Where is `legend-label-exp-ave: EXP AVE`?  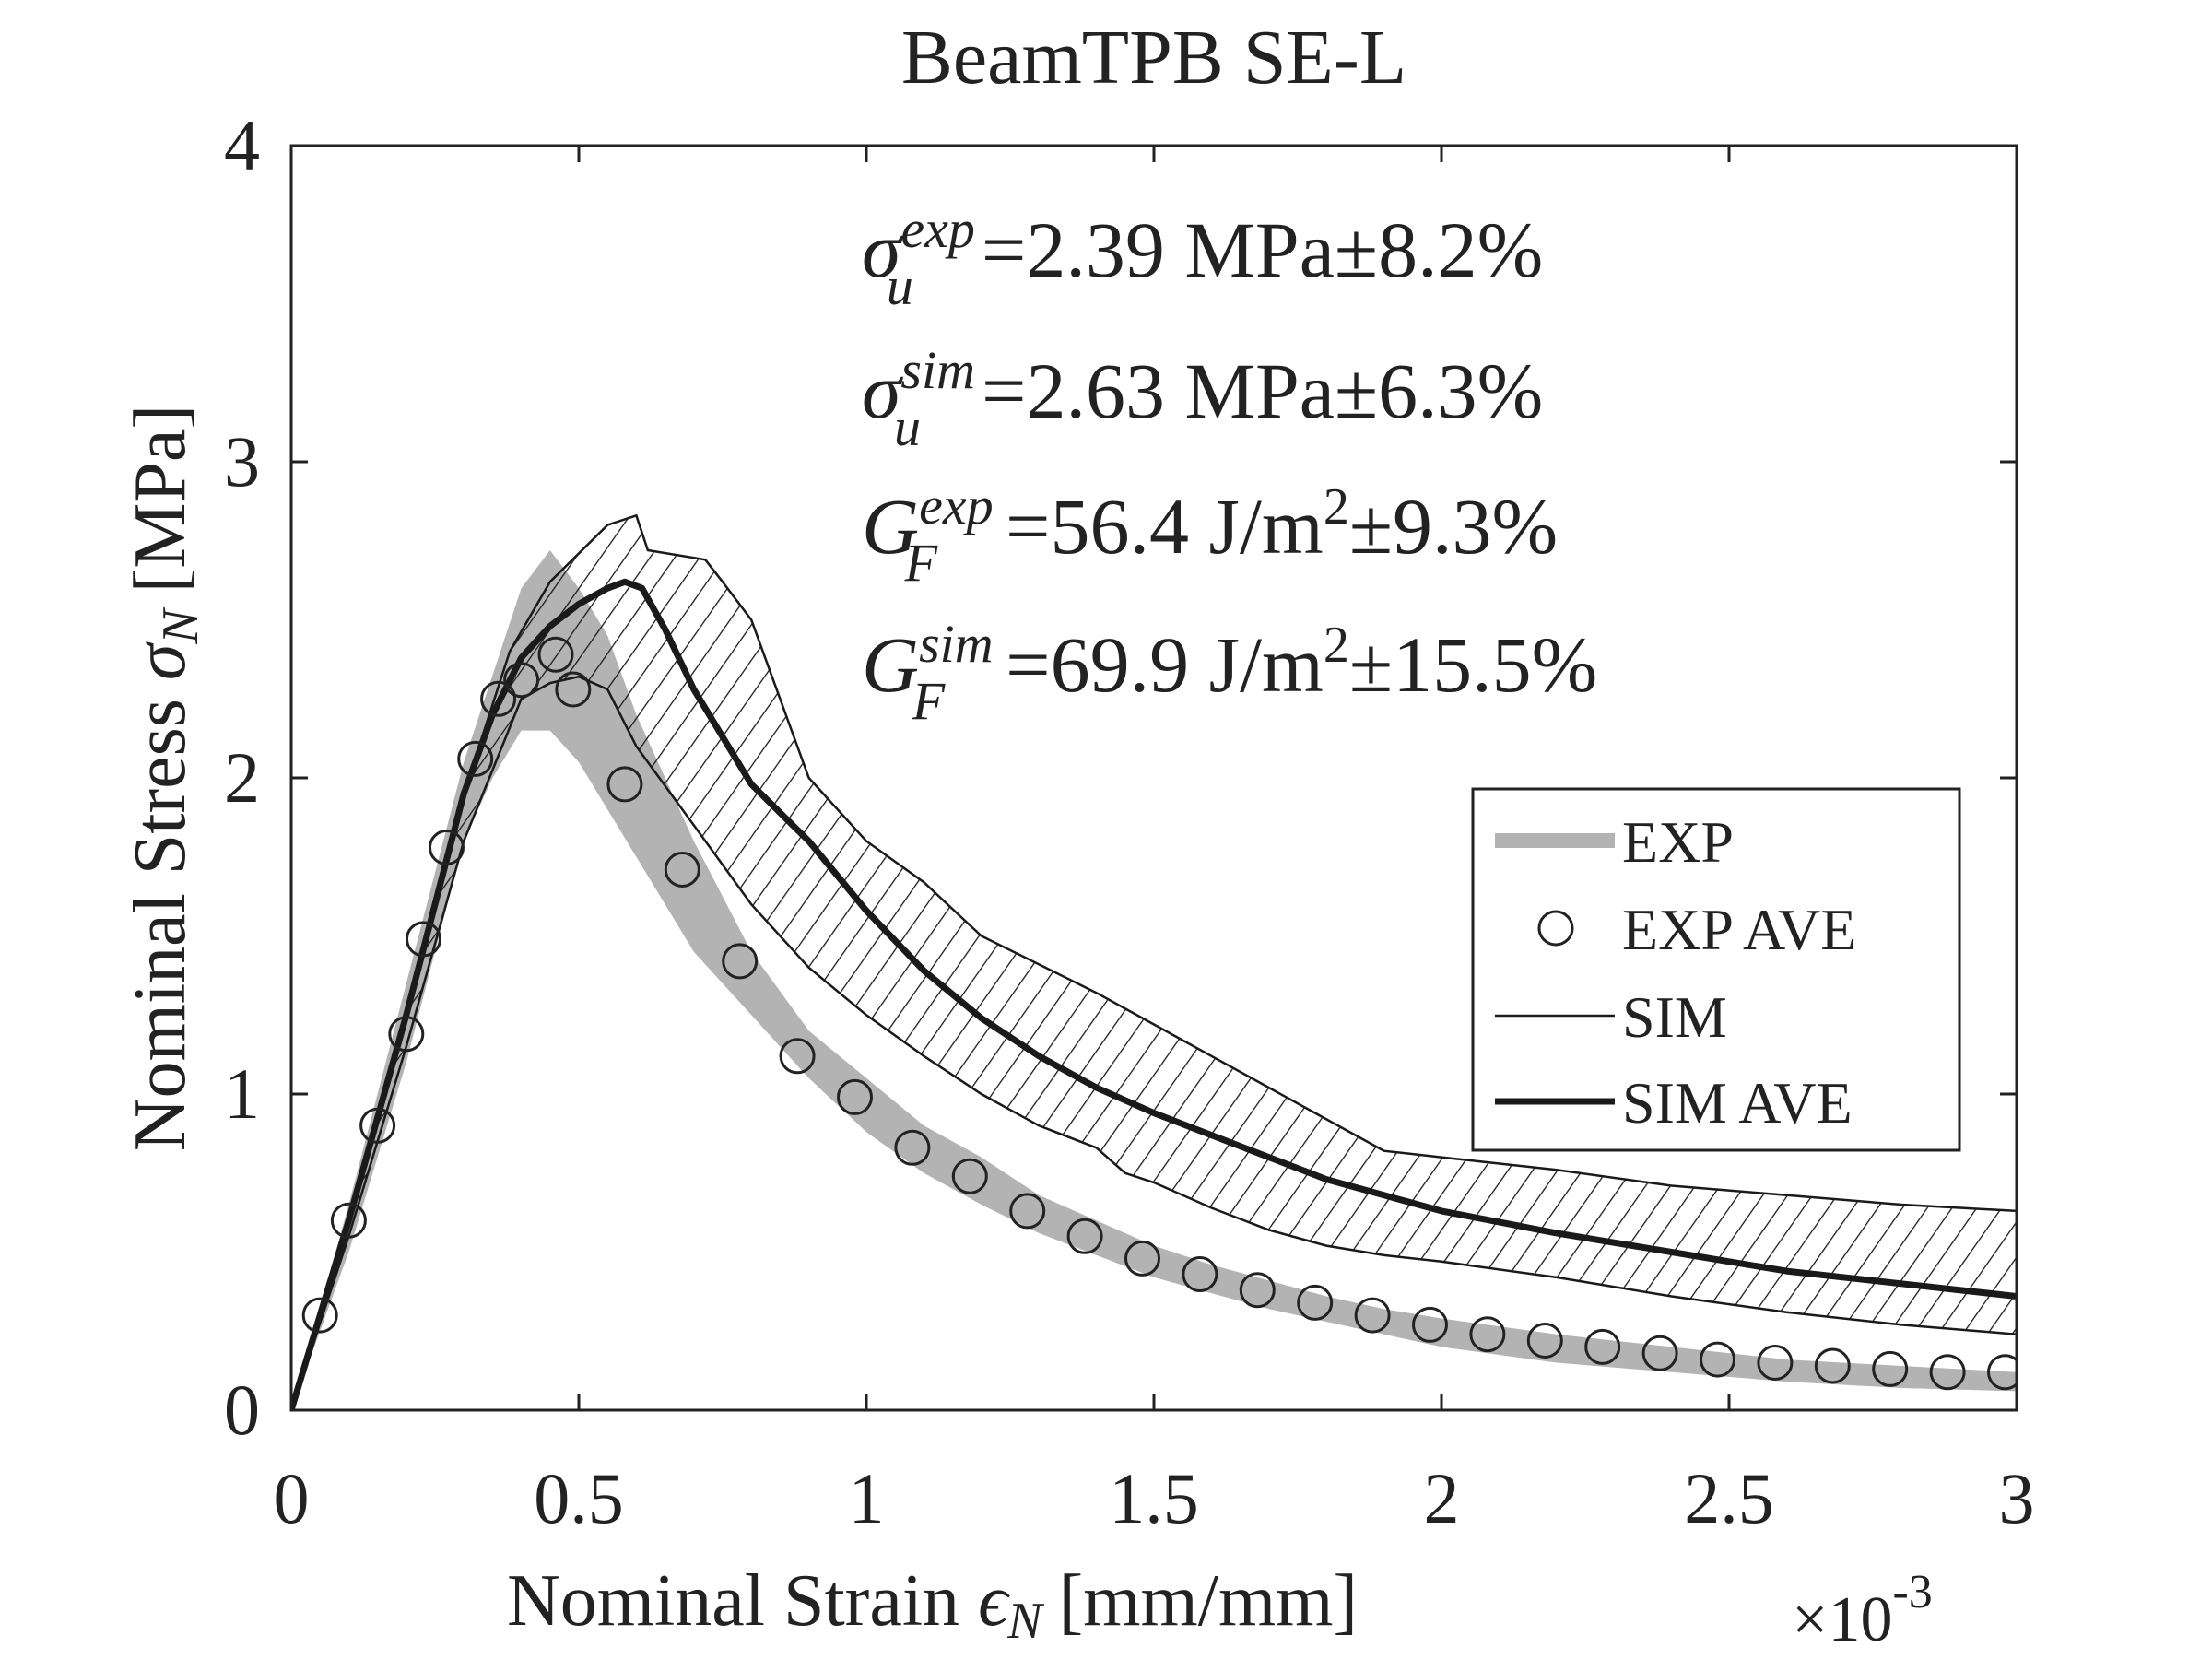 legend-label-exp-ave: EXP AVE is located at coordinates (1739, 929).